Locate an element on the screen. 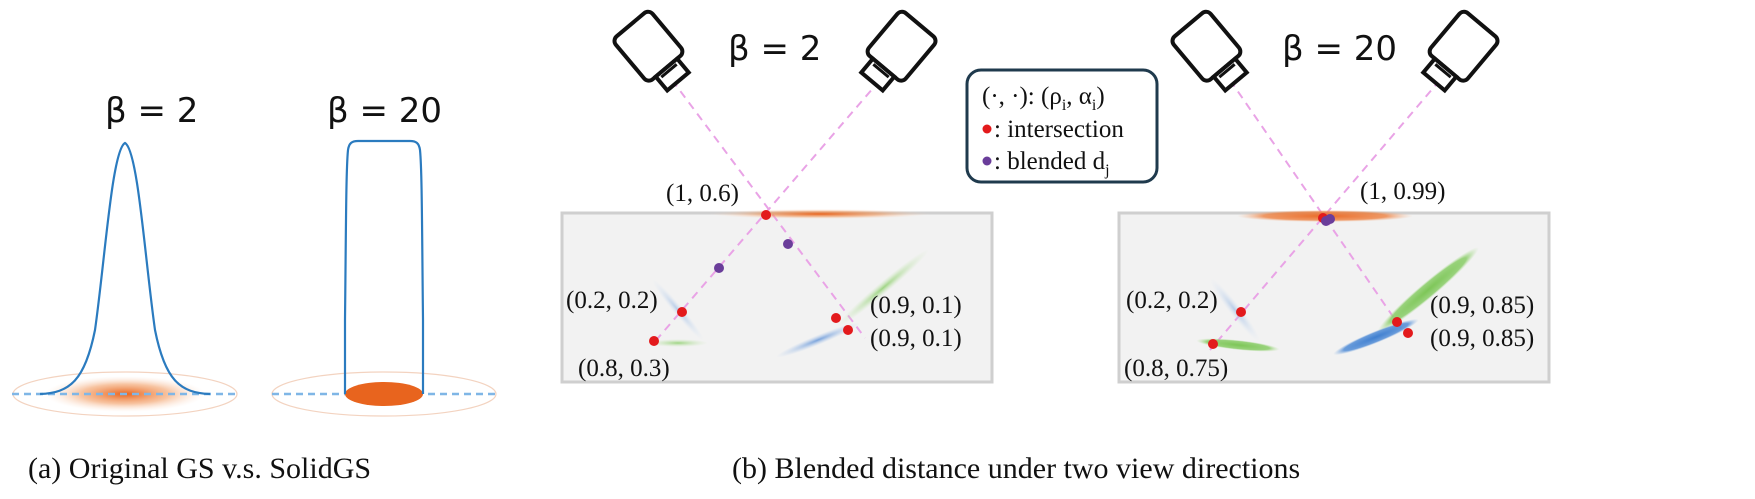  intersection-c-r is located at coordinates (1397, 322).